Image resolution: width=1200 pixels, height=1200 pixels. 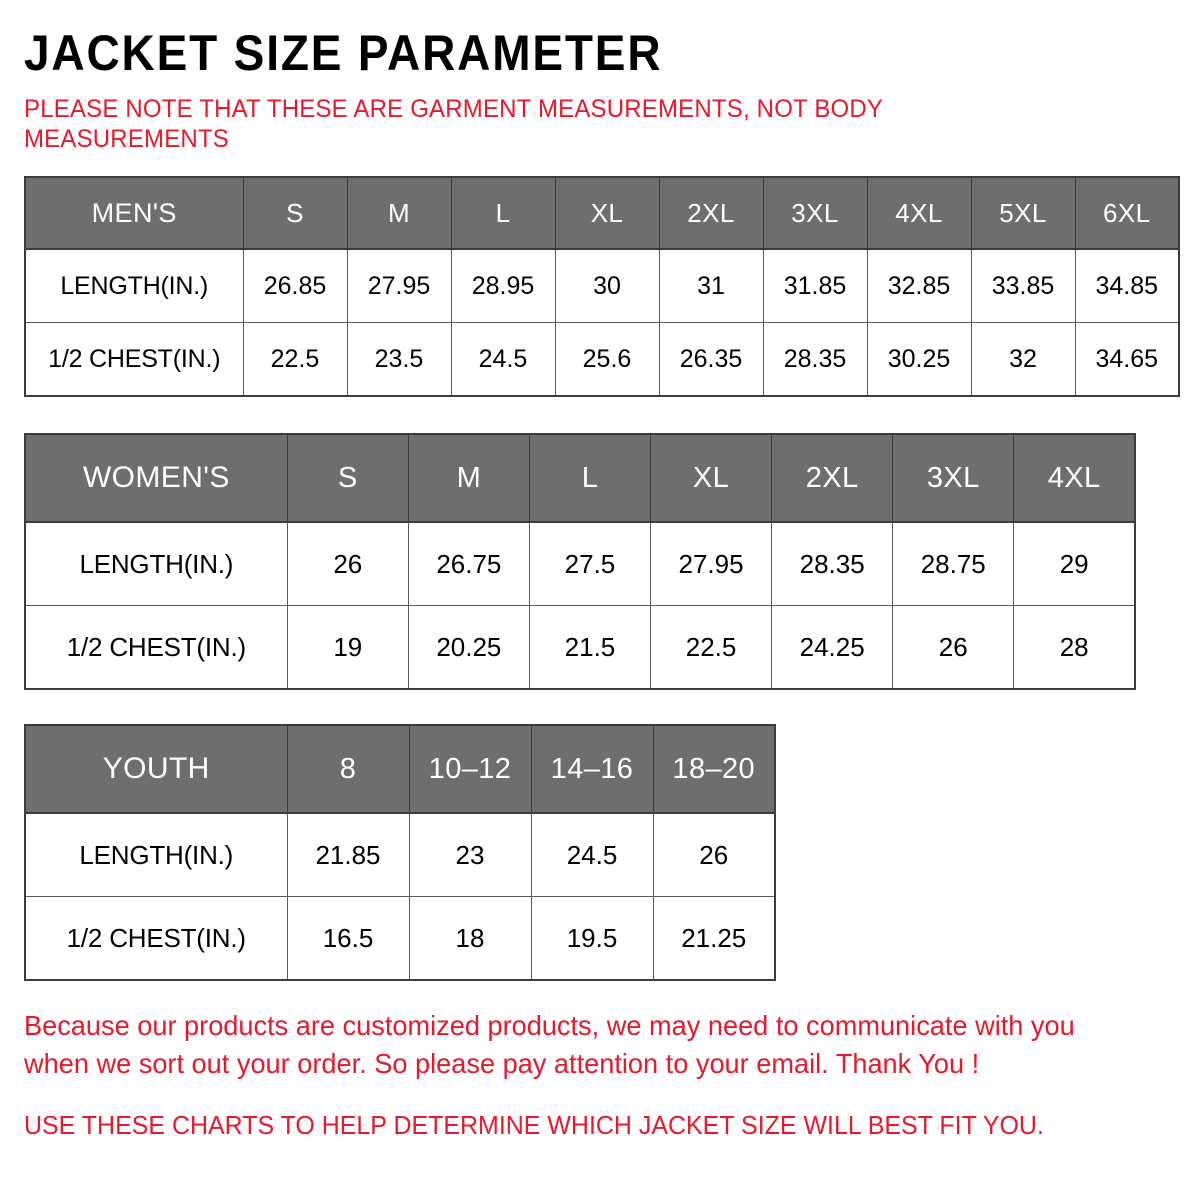 What do you see at coordinates (714, 769) in the screenshot?
I see `youth-column-header-18-20: 18–20` at bounding box center [714, 769].